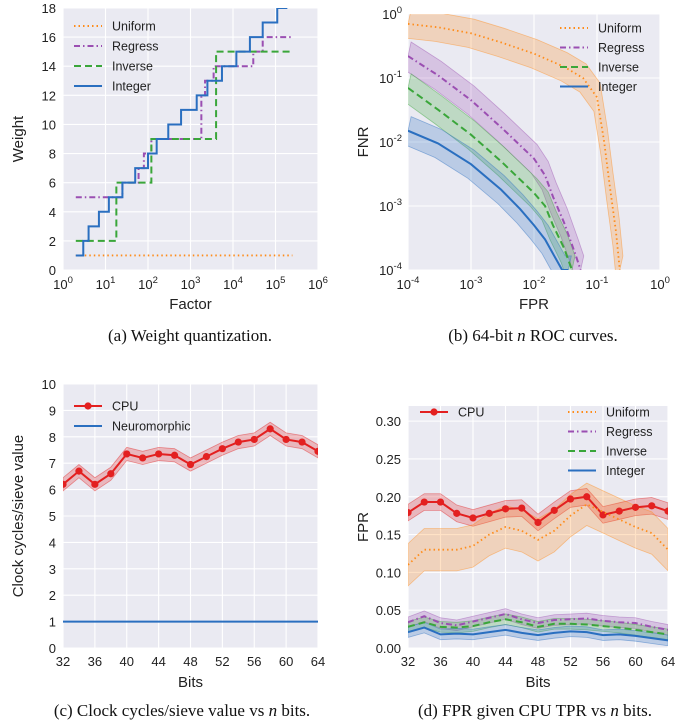 Image resolution: width=700 pixels, height=726 pixels. I want to click on x-tick-label: 10⁻³, so click(471, 283).